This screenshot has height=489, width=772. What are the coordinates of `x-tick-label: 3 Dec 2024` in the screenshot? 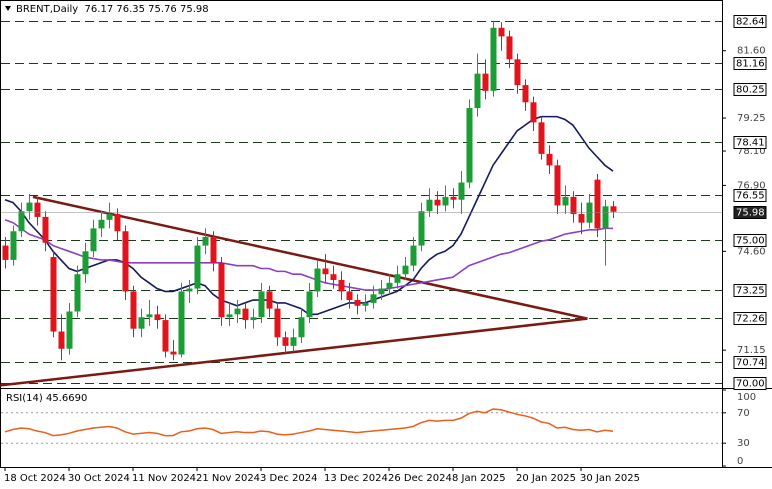 It's located at (289, 478).